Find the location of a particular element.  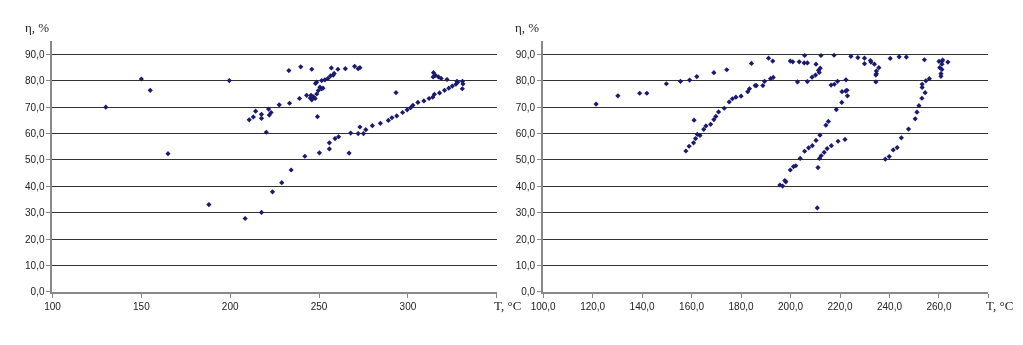

x-tick-label: 150 is located at coordinates (142, 306).